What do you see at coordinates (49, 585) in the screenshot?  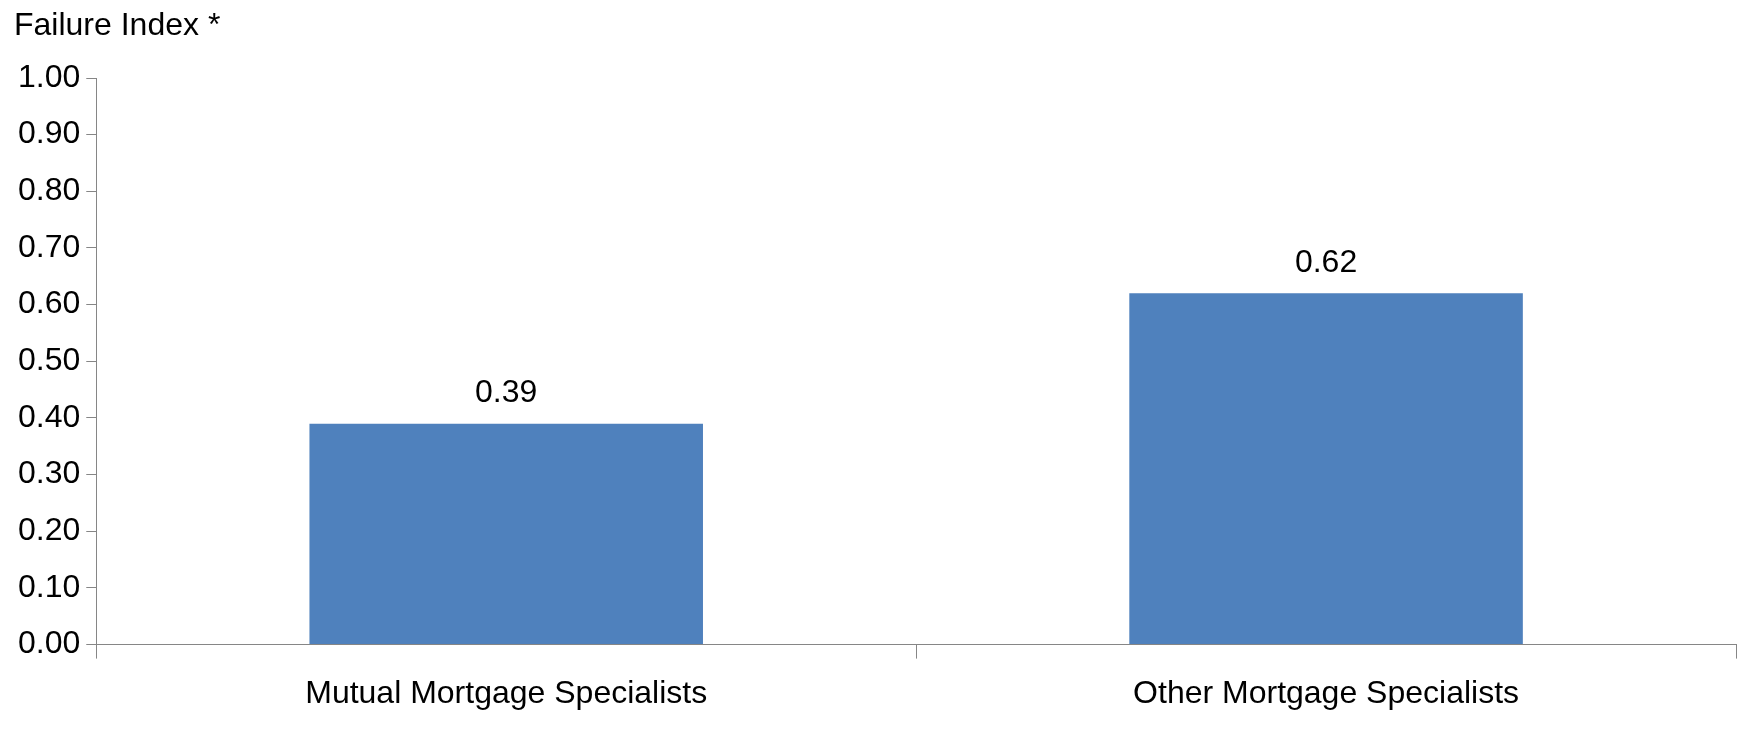 I see `y-tick-label: 0.10` at bounding box center [49, 585].